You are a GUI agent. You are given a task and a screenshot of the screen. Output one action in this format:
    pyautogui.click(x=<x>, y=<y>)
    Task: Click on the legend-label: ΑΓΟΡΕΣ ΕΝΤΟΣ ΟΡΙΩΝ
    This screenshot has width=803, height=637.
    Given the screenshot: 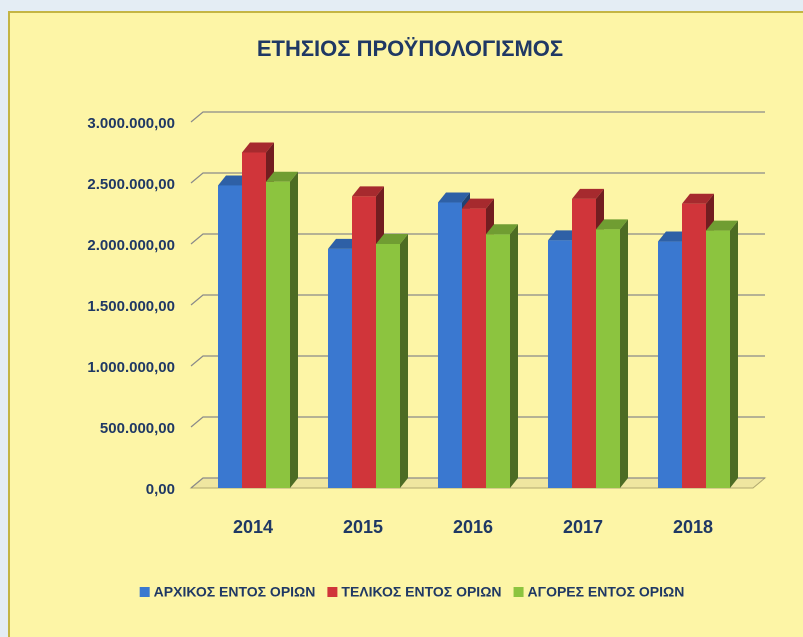 What is the action you would take?
    pyautogui.click(x=606, y=592)
    